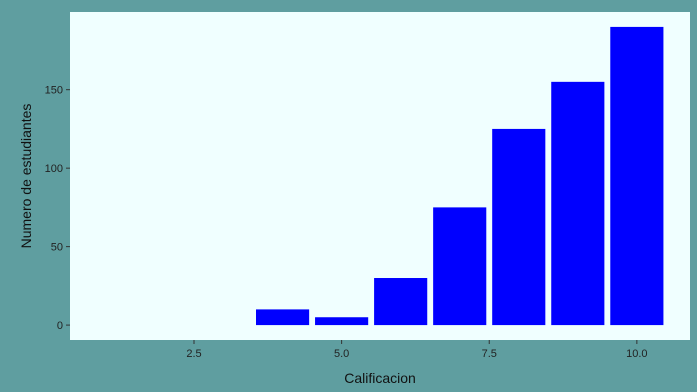 This screenshot has height=392, width=697. Describe the element at coordinates (636, 354) in the screenshot. I see `x-tick-label: 10.0` at that location.